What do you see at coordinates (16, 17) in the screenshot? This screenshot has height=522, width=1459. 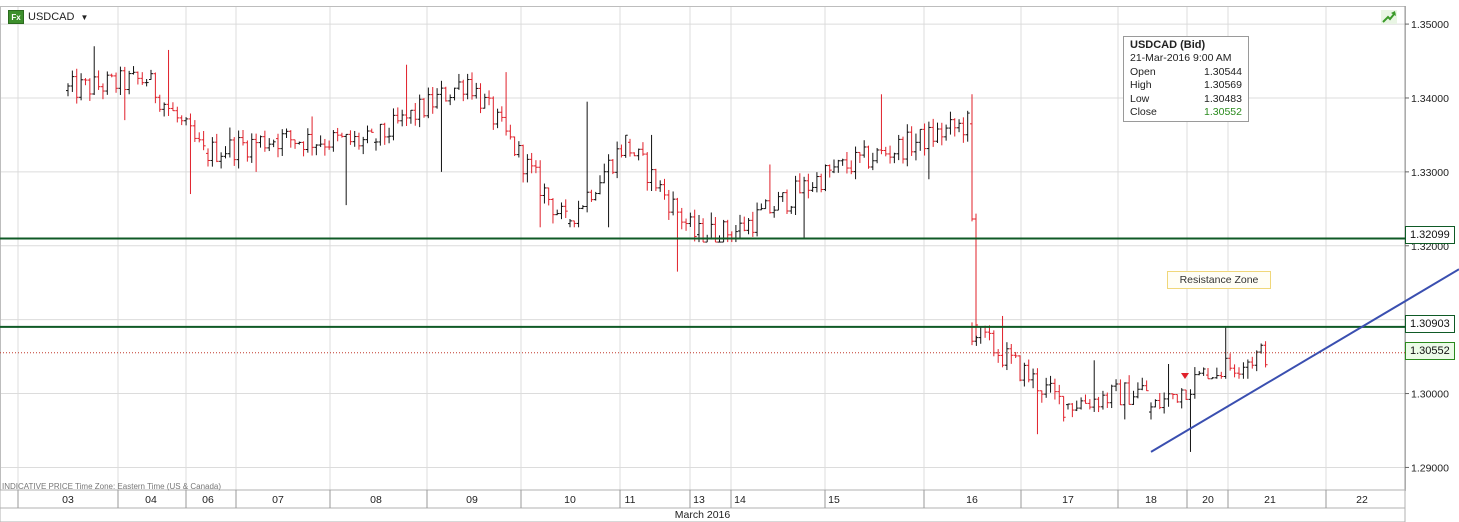 I see `fx-icon: Fx` at bounding box center [16, 17].